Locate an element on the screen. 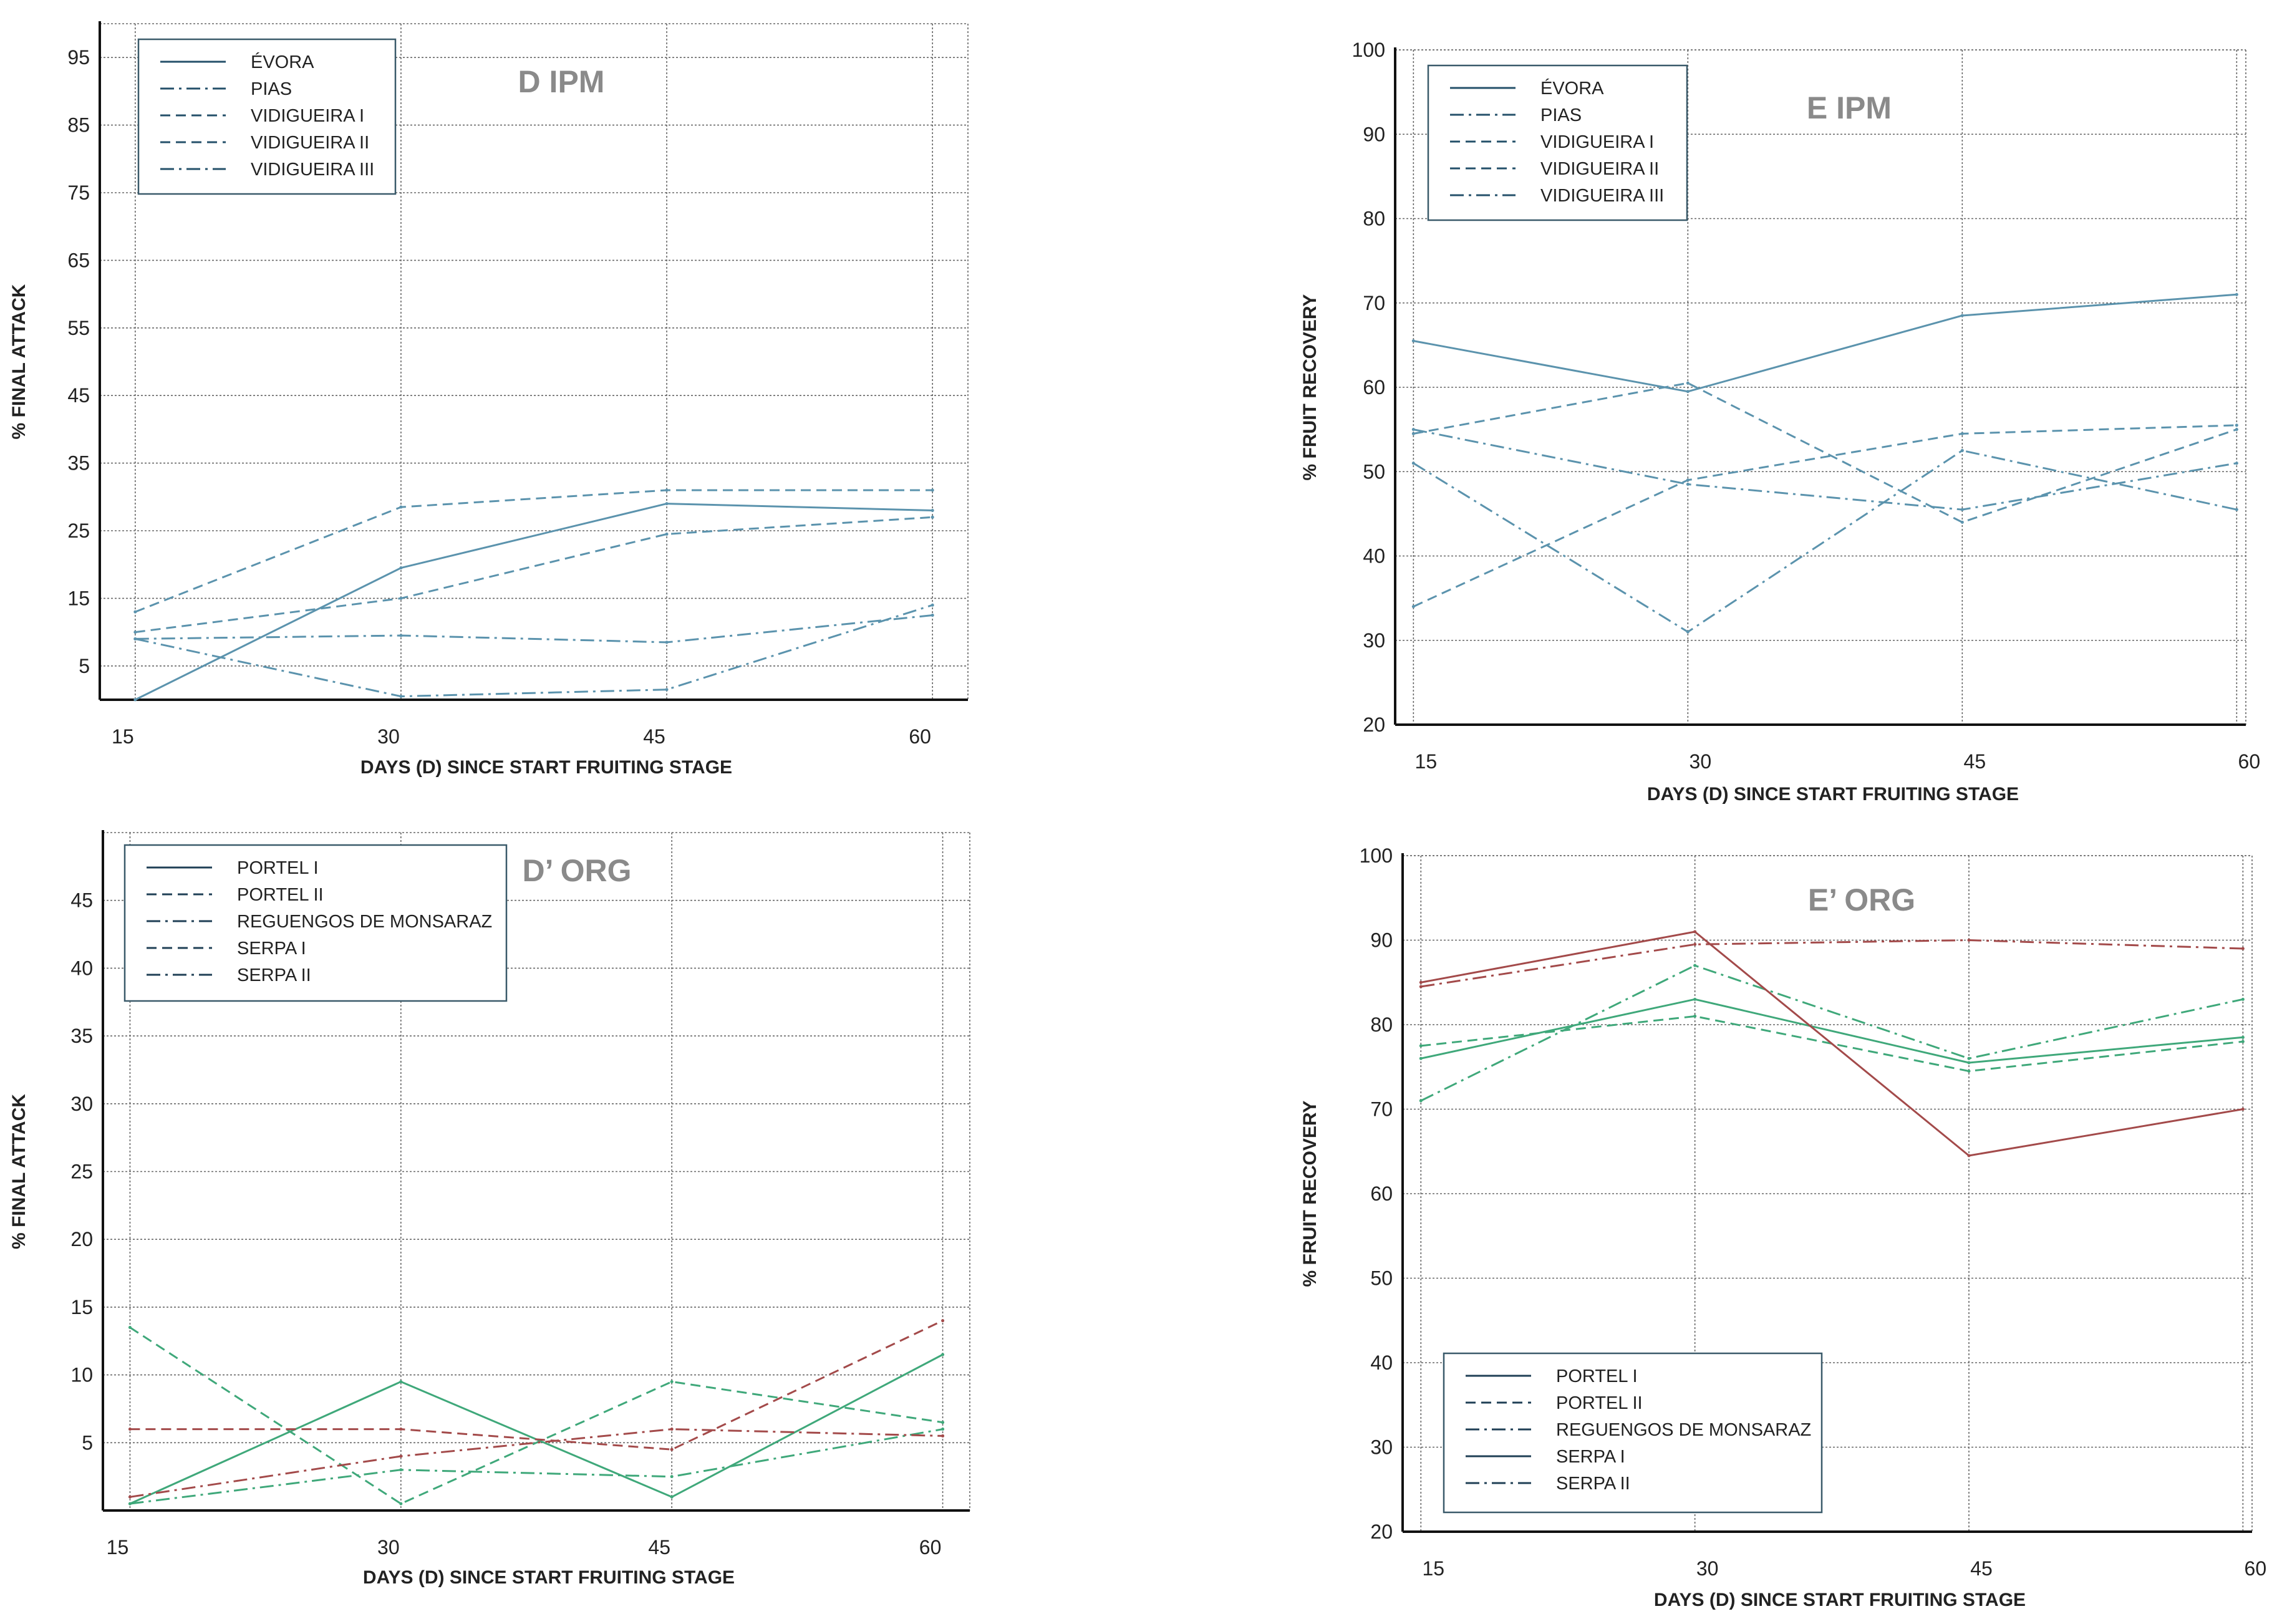 This screenshot has width=2282, height=1624. y-tick-label: 35 is located at coordinates (81, 1036).